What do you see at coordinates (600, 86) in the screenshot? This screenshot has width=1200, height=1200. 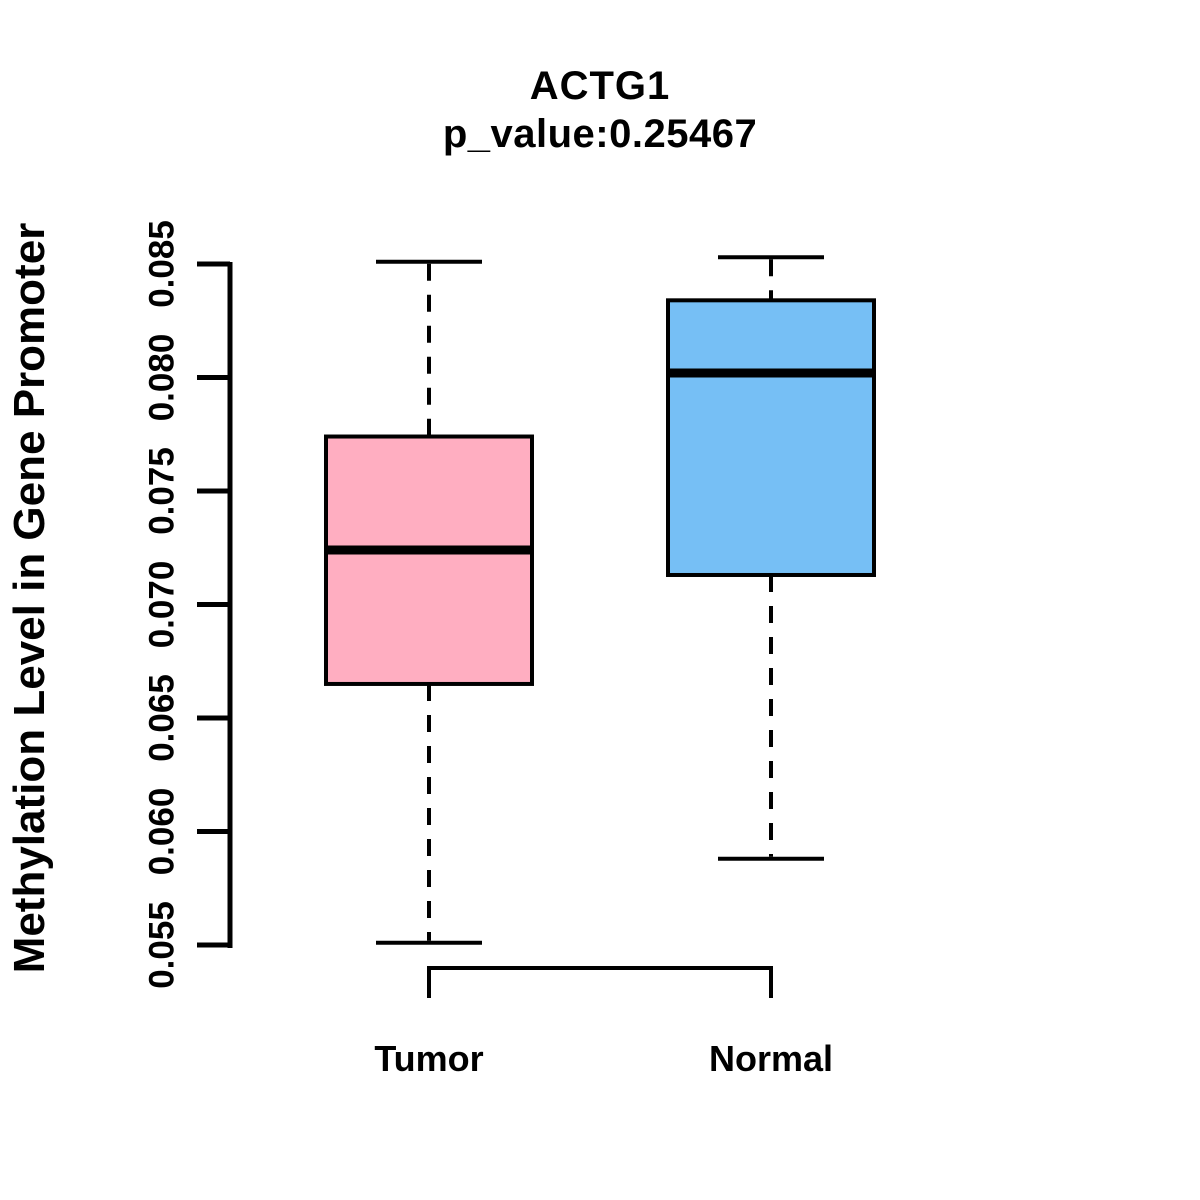 I see `chart-title: ACTG1` at bounding box center [600, 86].